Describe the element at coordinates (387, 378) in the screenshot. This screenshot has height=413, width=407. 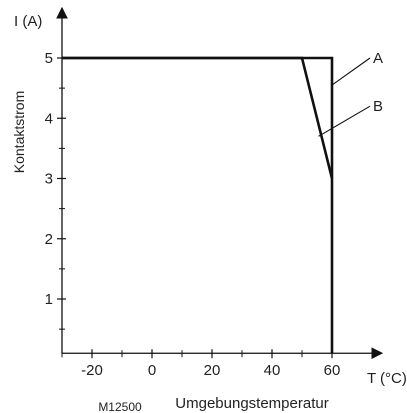
I see `x-axis-title: T (°C)` at that location.